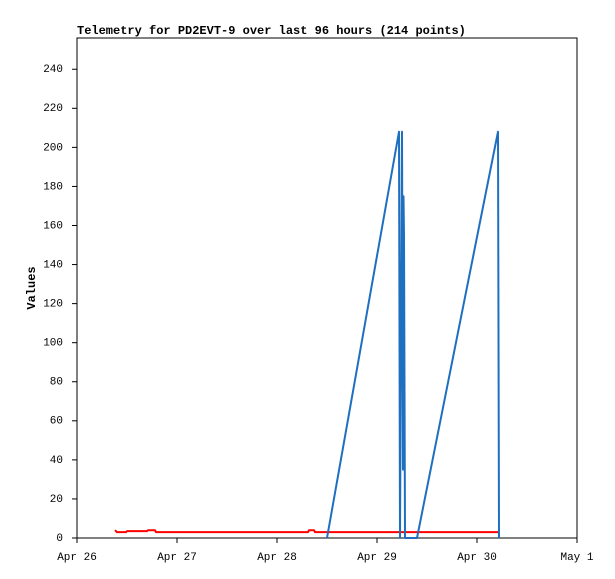 This screenshot has width=615, height=579. Describe the element at coordinates (53, 109) in the screenshot. I see `y-tick-label: 220` at that location.